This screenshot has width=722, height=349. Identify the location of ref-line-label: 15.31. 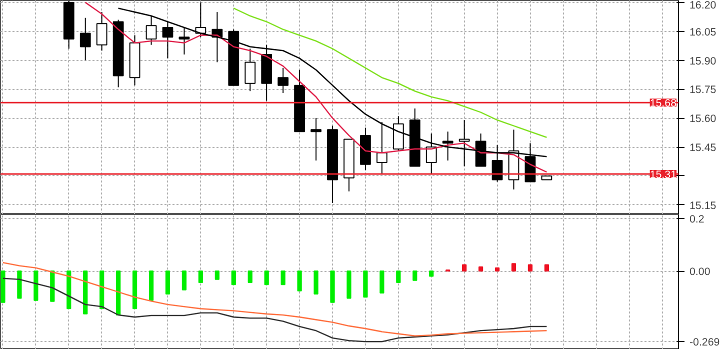
(663, 175).